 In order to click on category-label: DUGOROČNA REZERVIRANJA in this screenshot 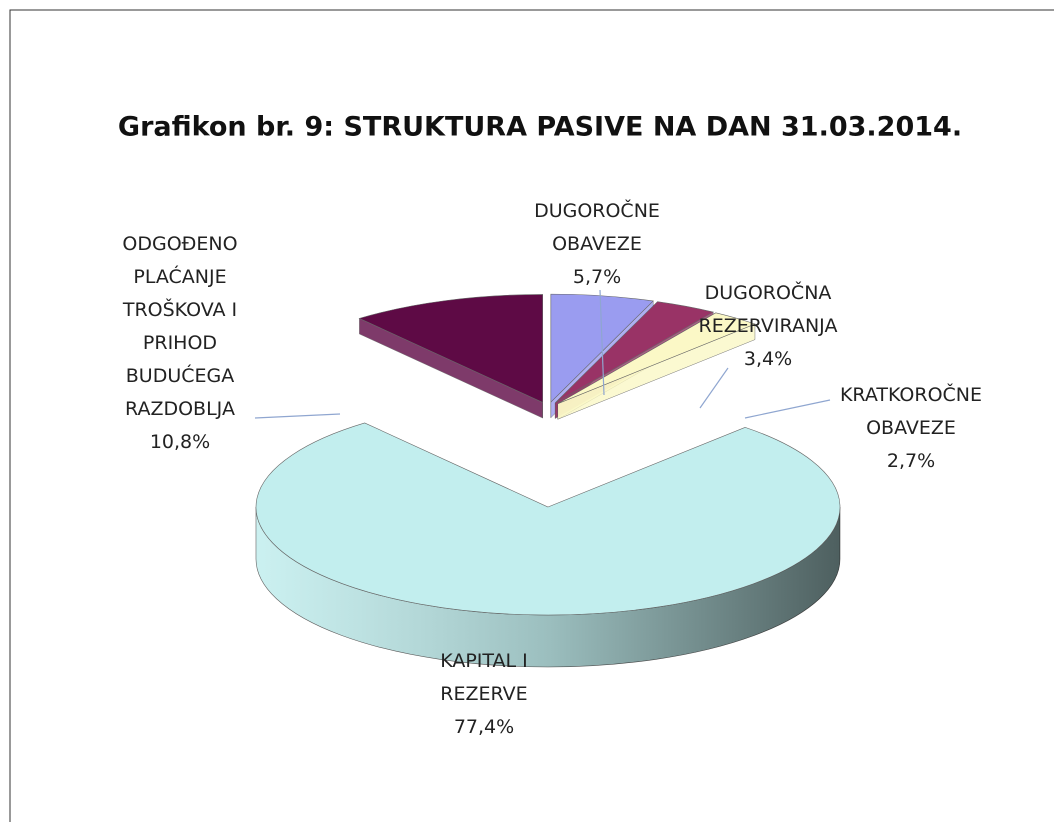, I will do `click(768, 309)`.